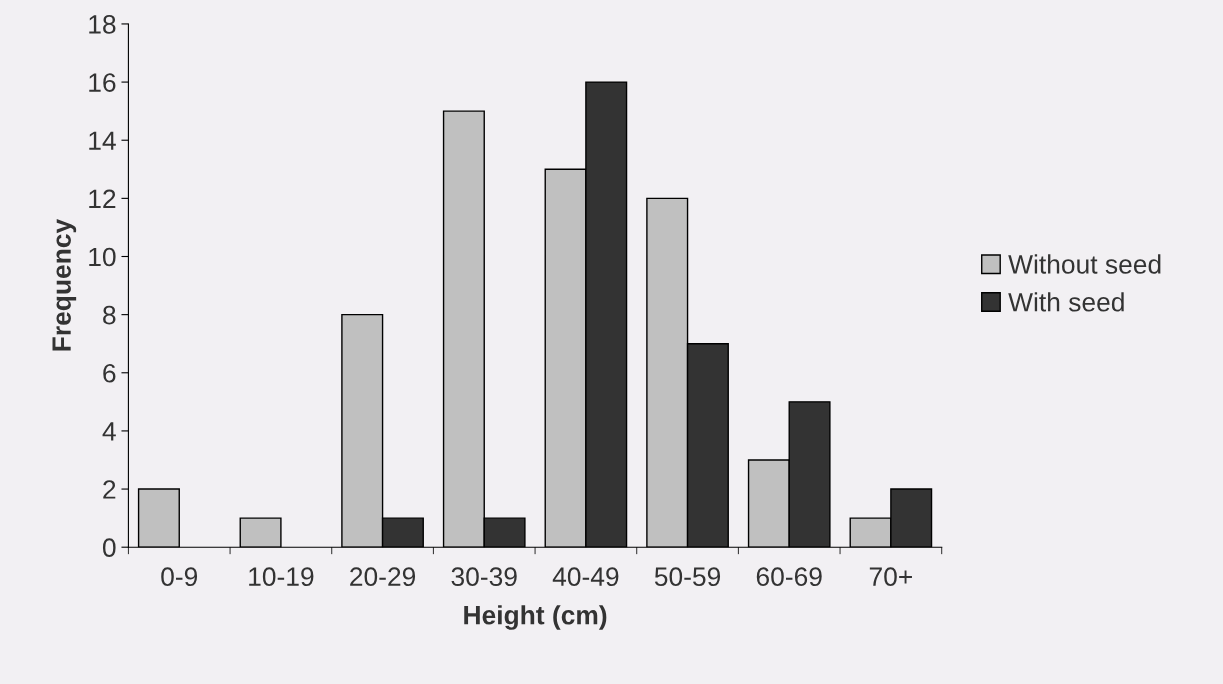  What do you see at coordinates (102, 198) in the screenshot?
I see `y-tick-label: 12` at bounding box center [102, 198].